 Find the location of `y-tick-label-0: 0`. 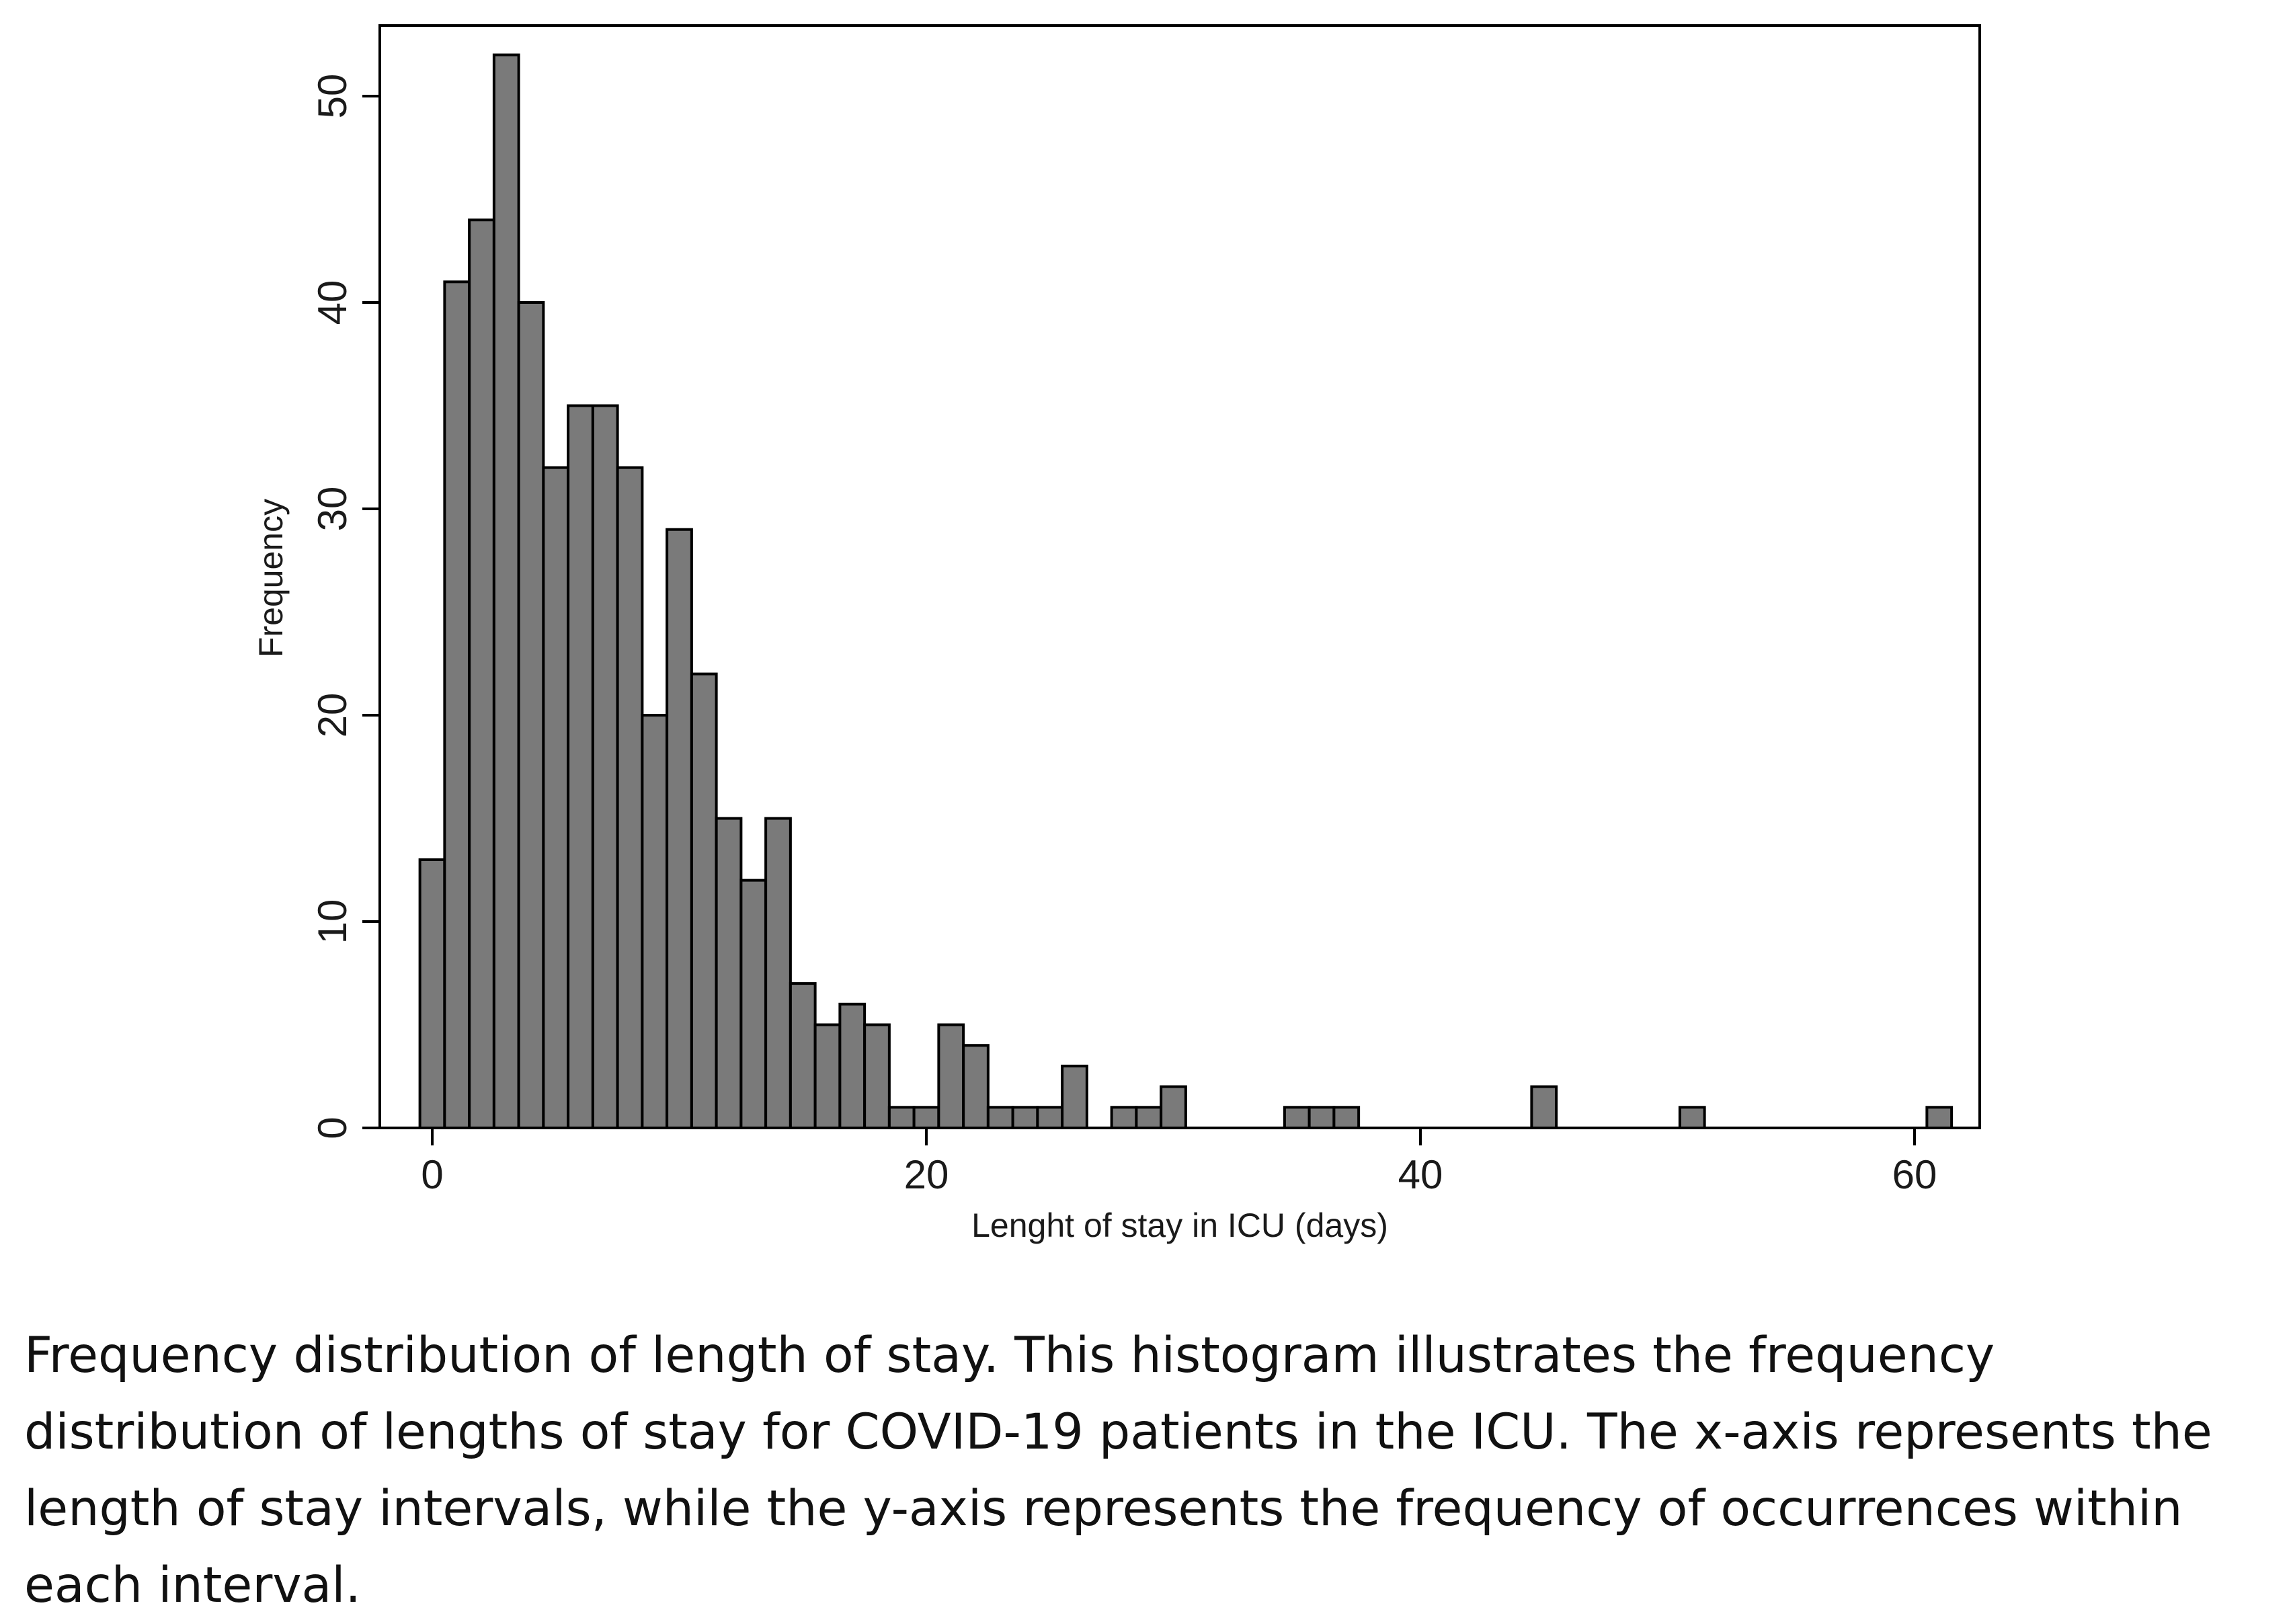

y-tick-label-0: 0 is located at coordinates (332, 1127).